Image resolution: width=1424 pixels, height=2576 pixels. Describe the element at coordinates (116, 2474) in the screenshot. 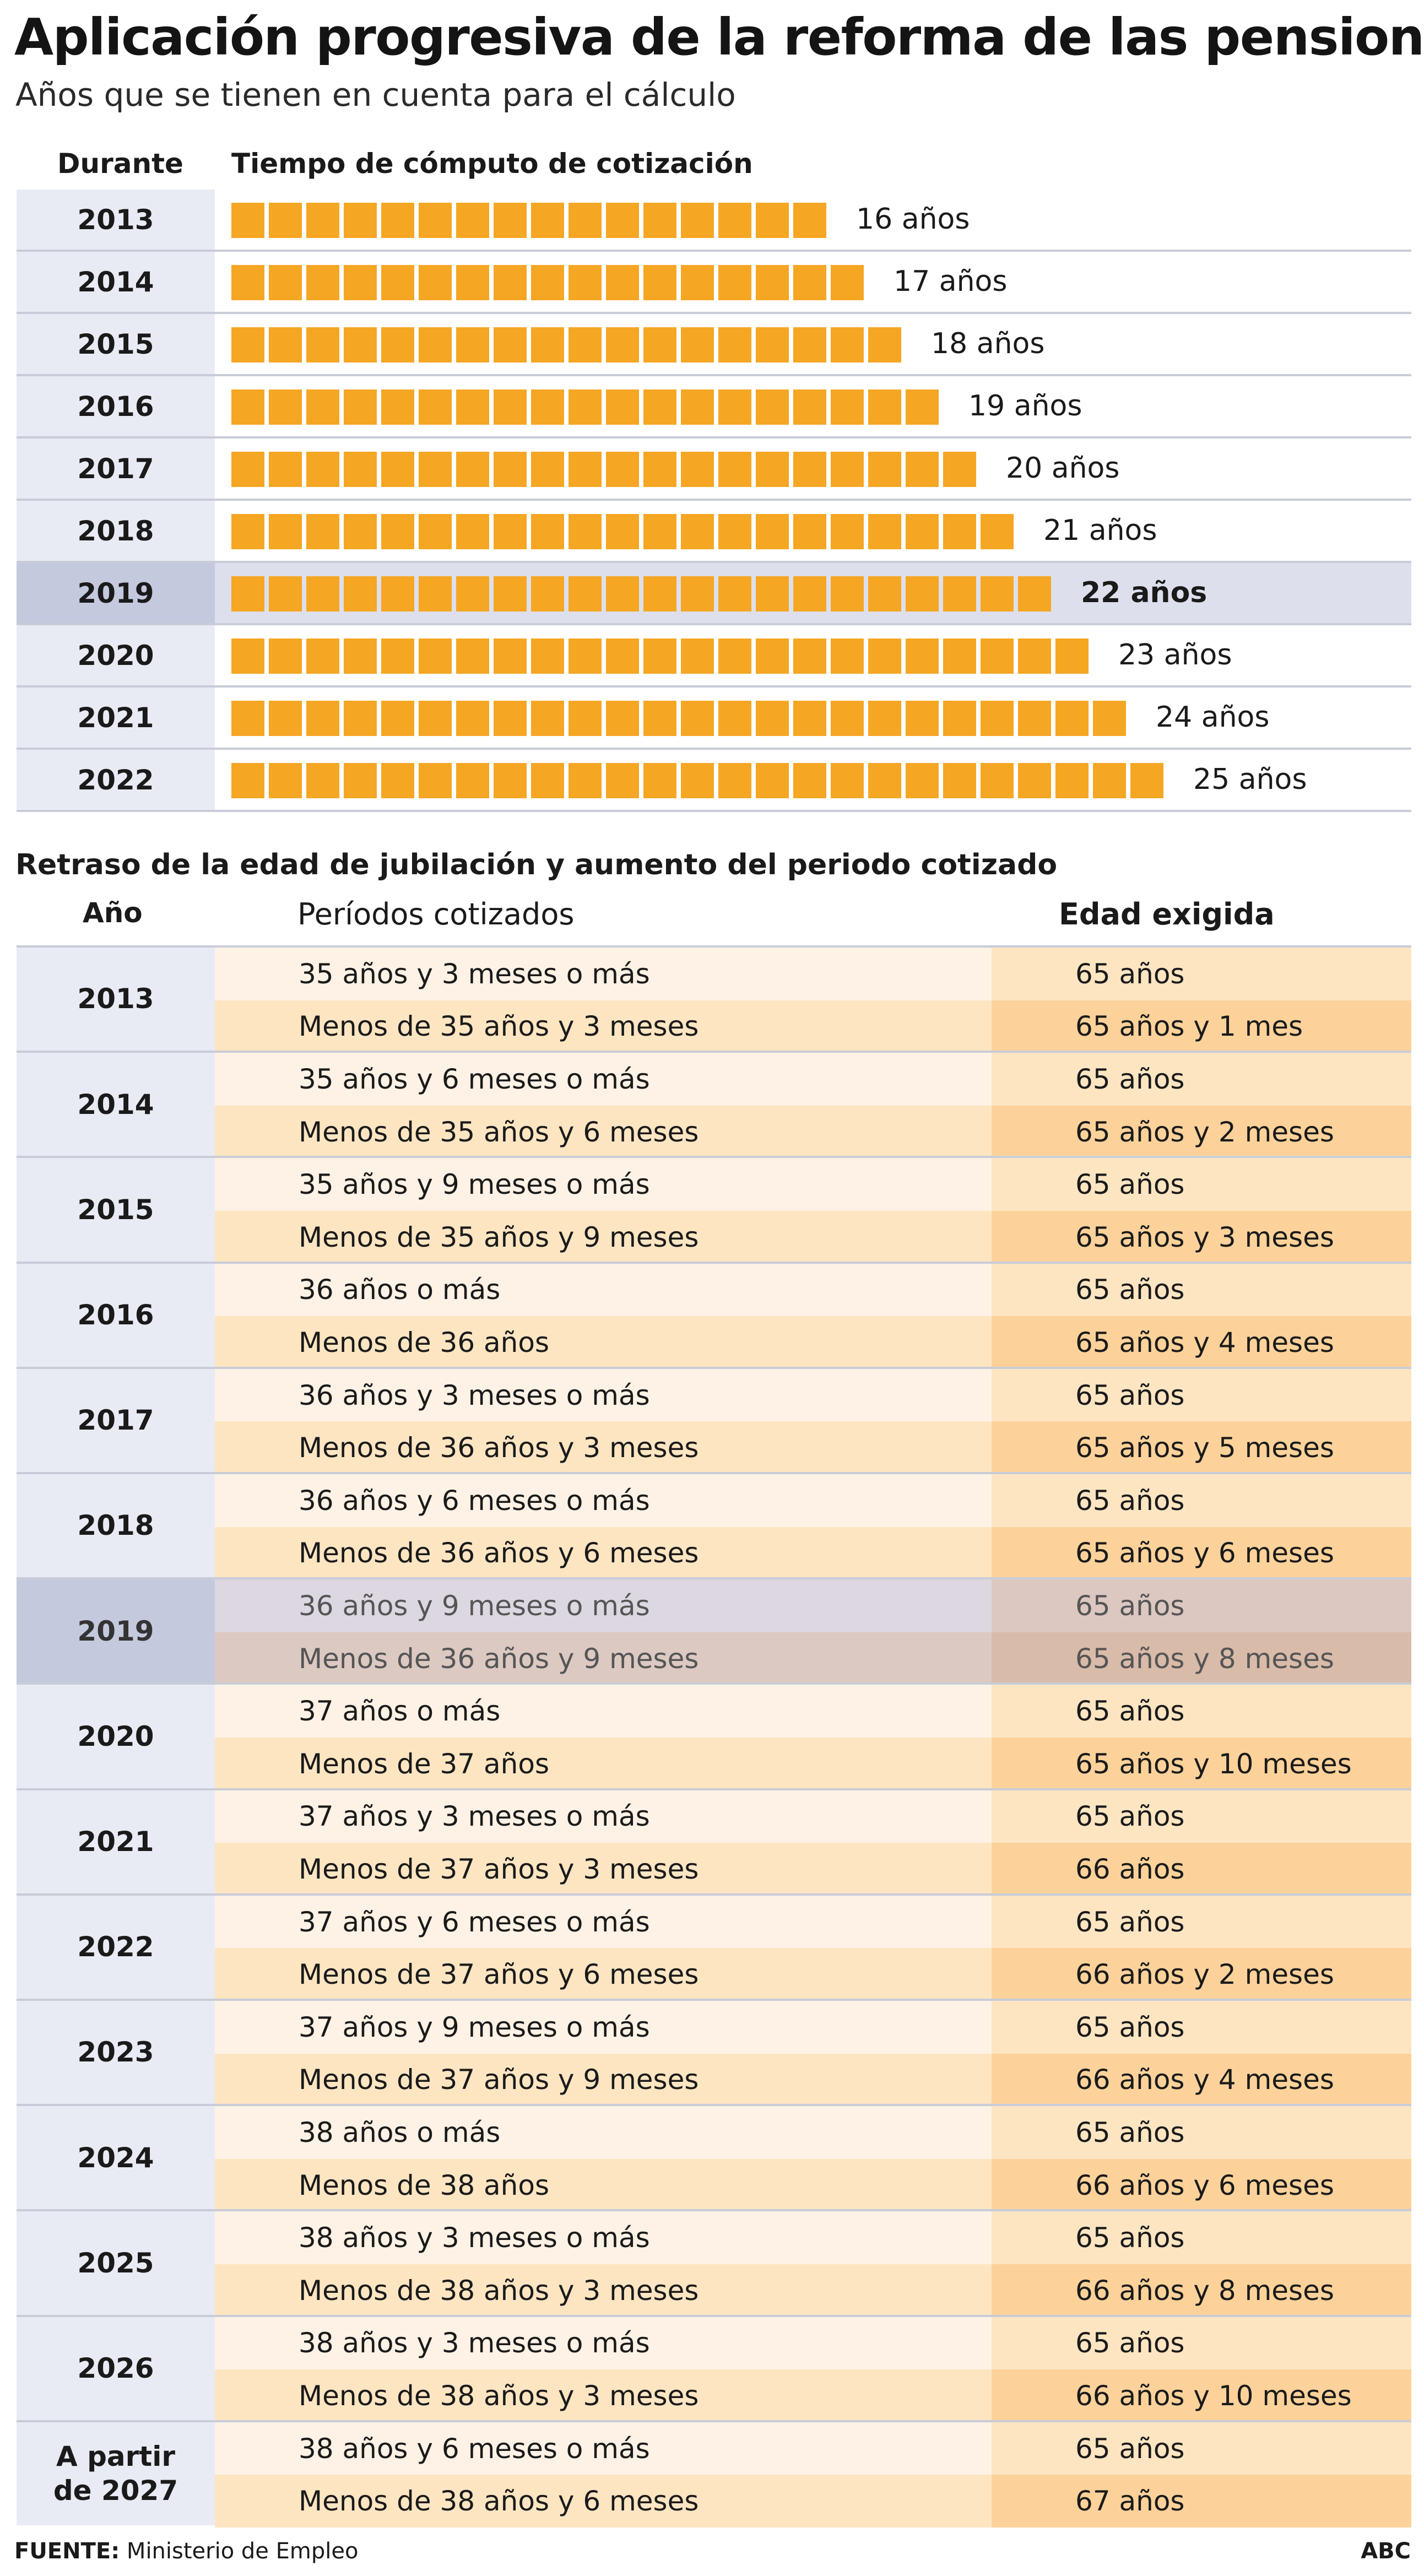

I see `year-cell: A partir de 2027` at that location.